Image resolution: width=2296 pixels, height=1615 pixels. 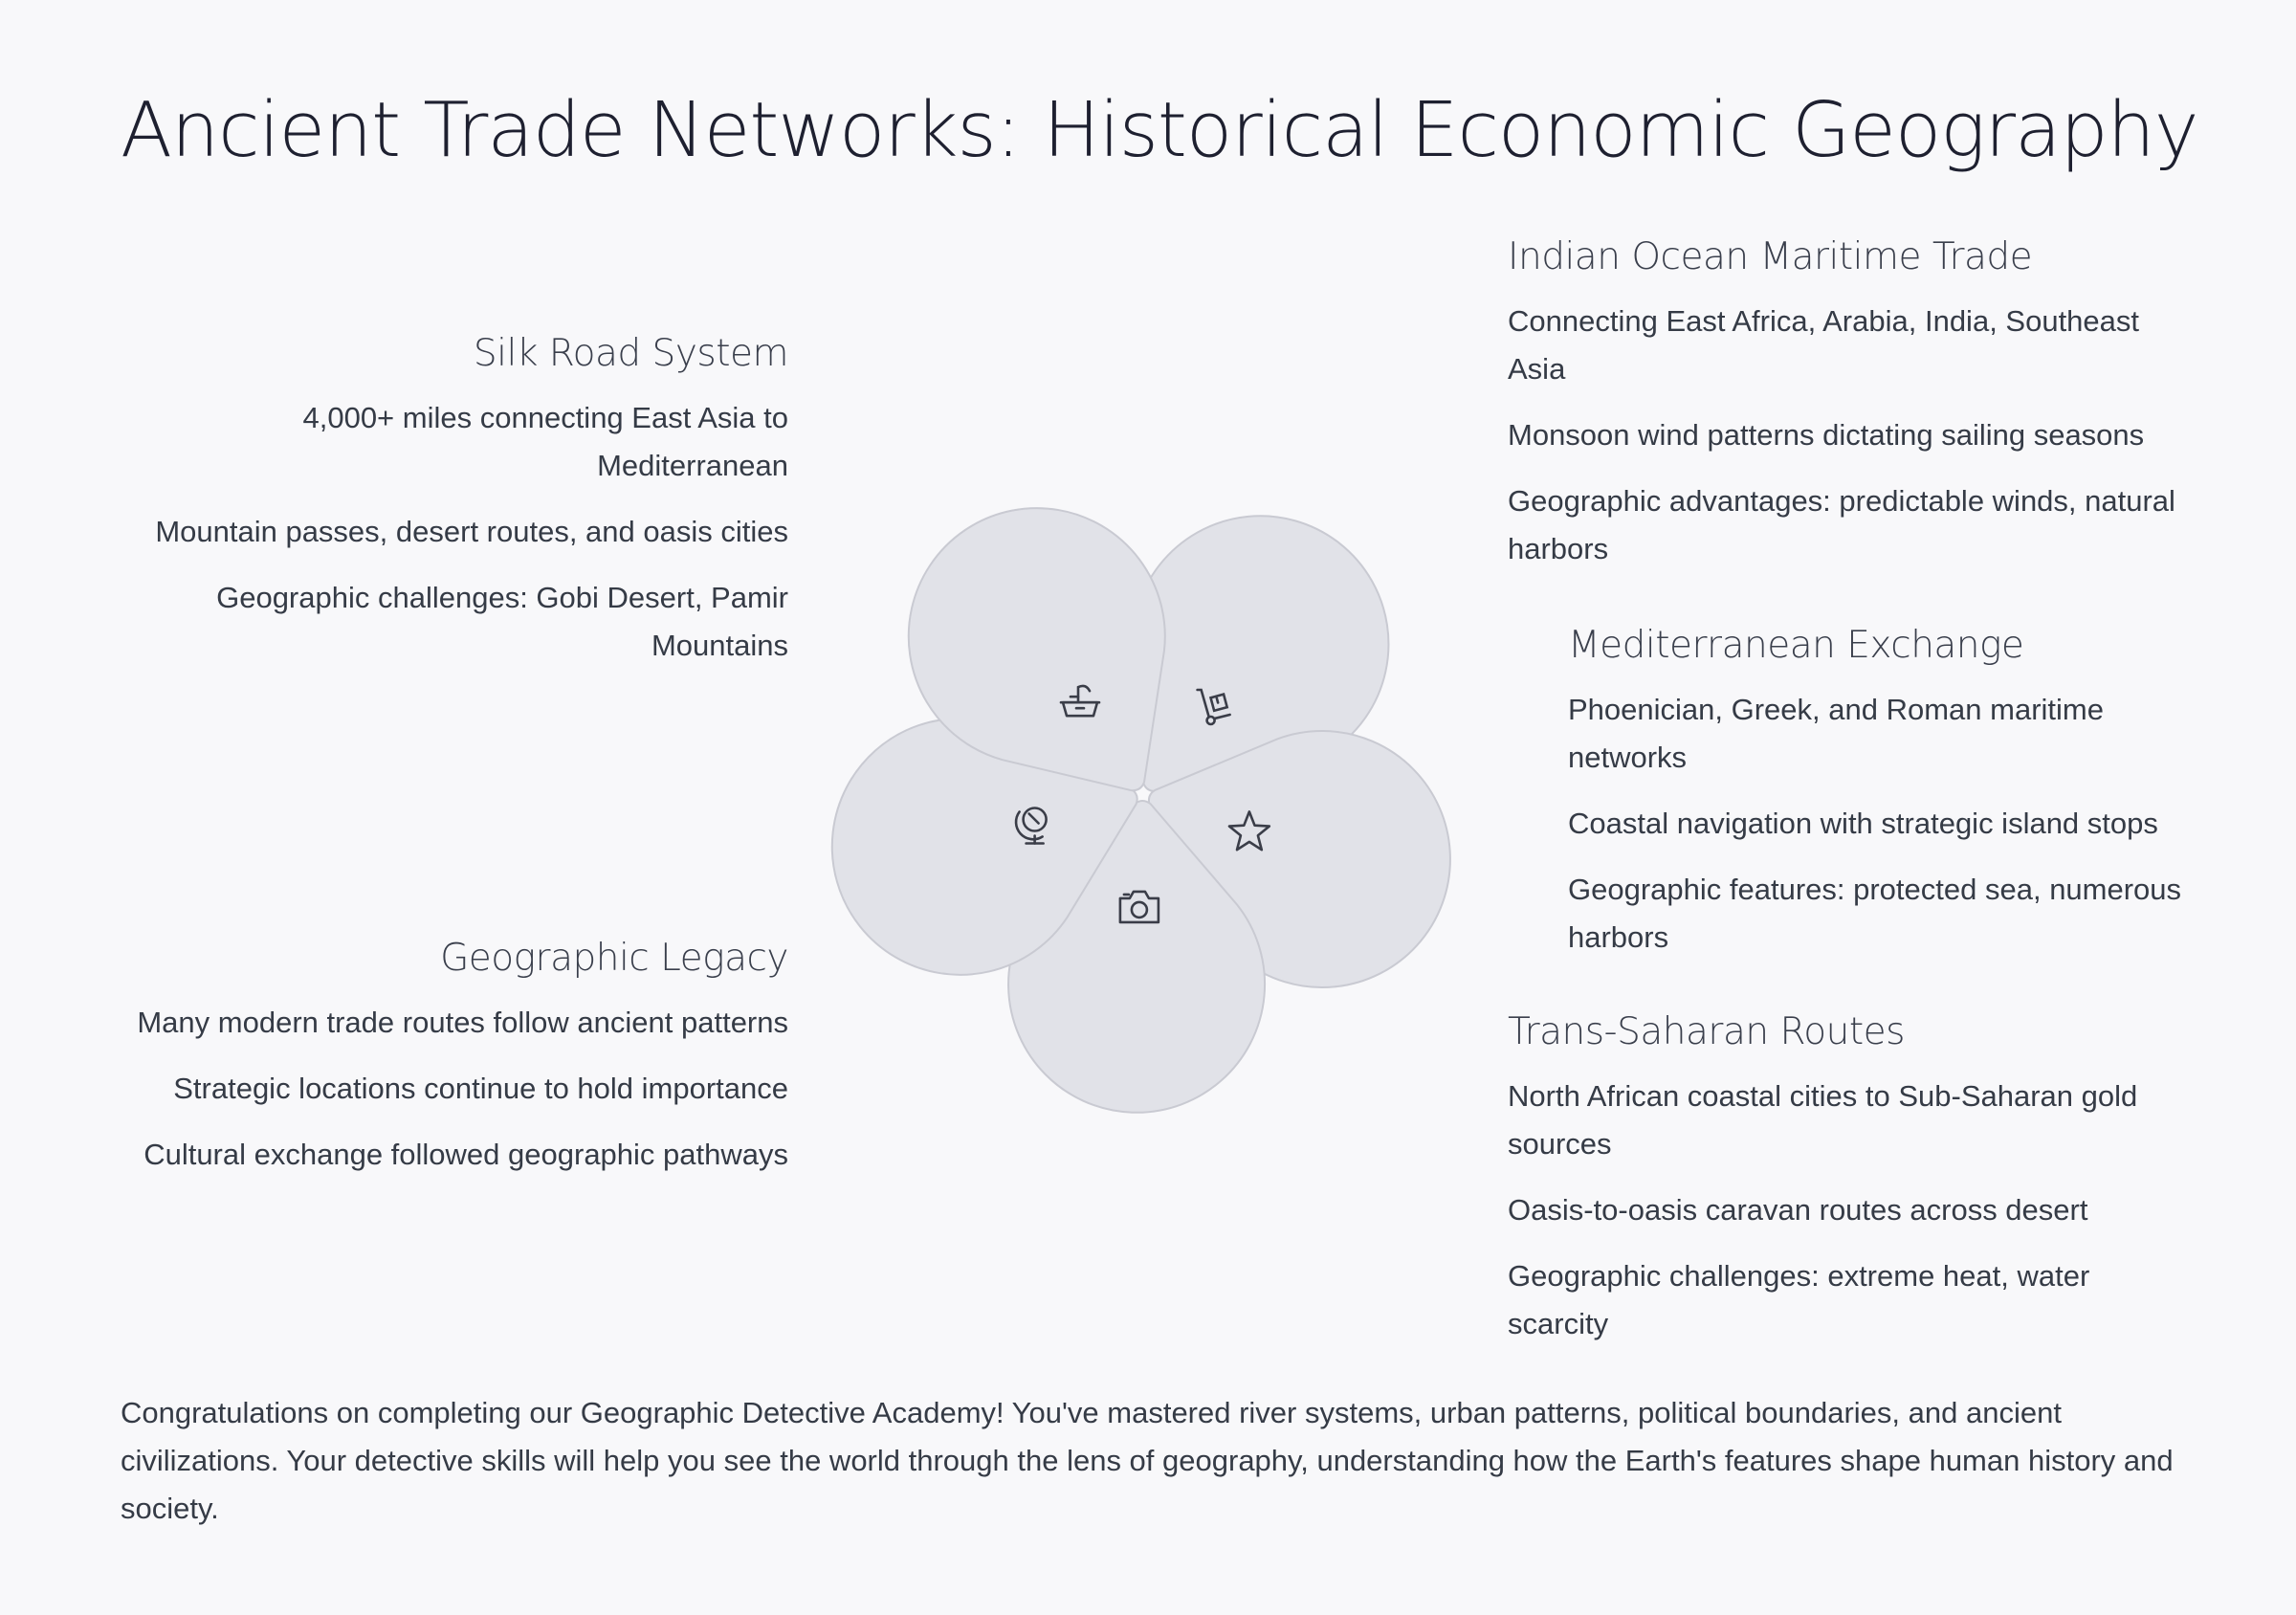 What do you see at coordinates (1214, 707) in the screenshot?
I see `hand-truck-icon` at bounding box center [1214, 707].